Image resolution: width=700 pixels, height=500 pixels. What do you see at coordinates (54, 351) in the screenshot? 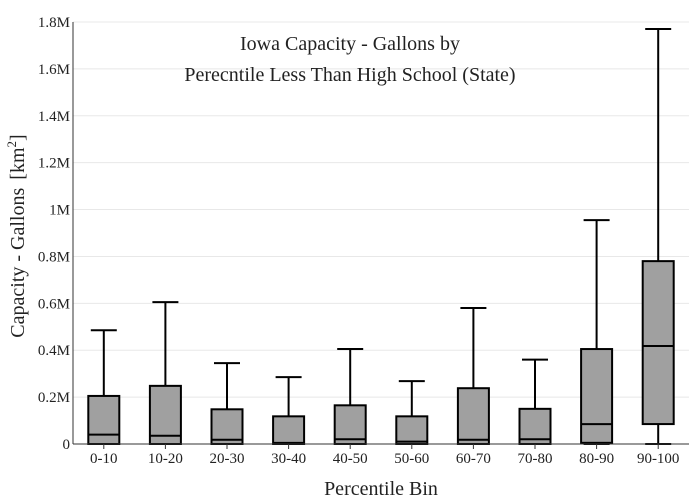
I see `y-tick-label: 0.4M` at bounding box center [54, 351].